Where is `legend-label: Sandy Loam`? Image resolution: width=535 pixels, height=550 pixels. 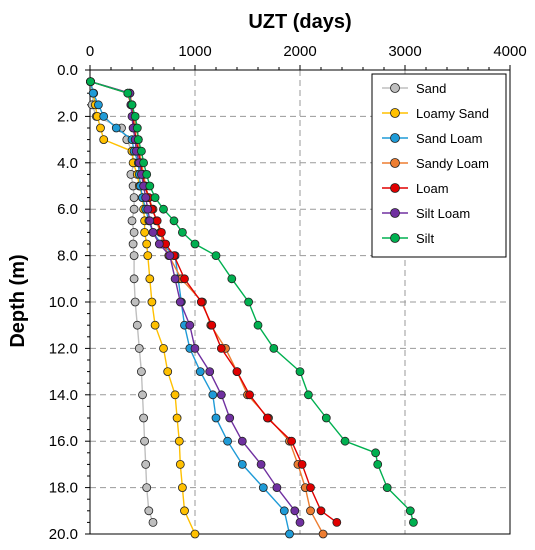 legend-label: Sandy Loam is located at coordinates (452, 163).